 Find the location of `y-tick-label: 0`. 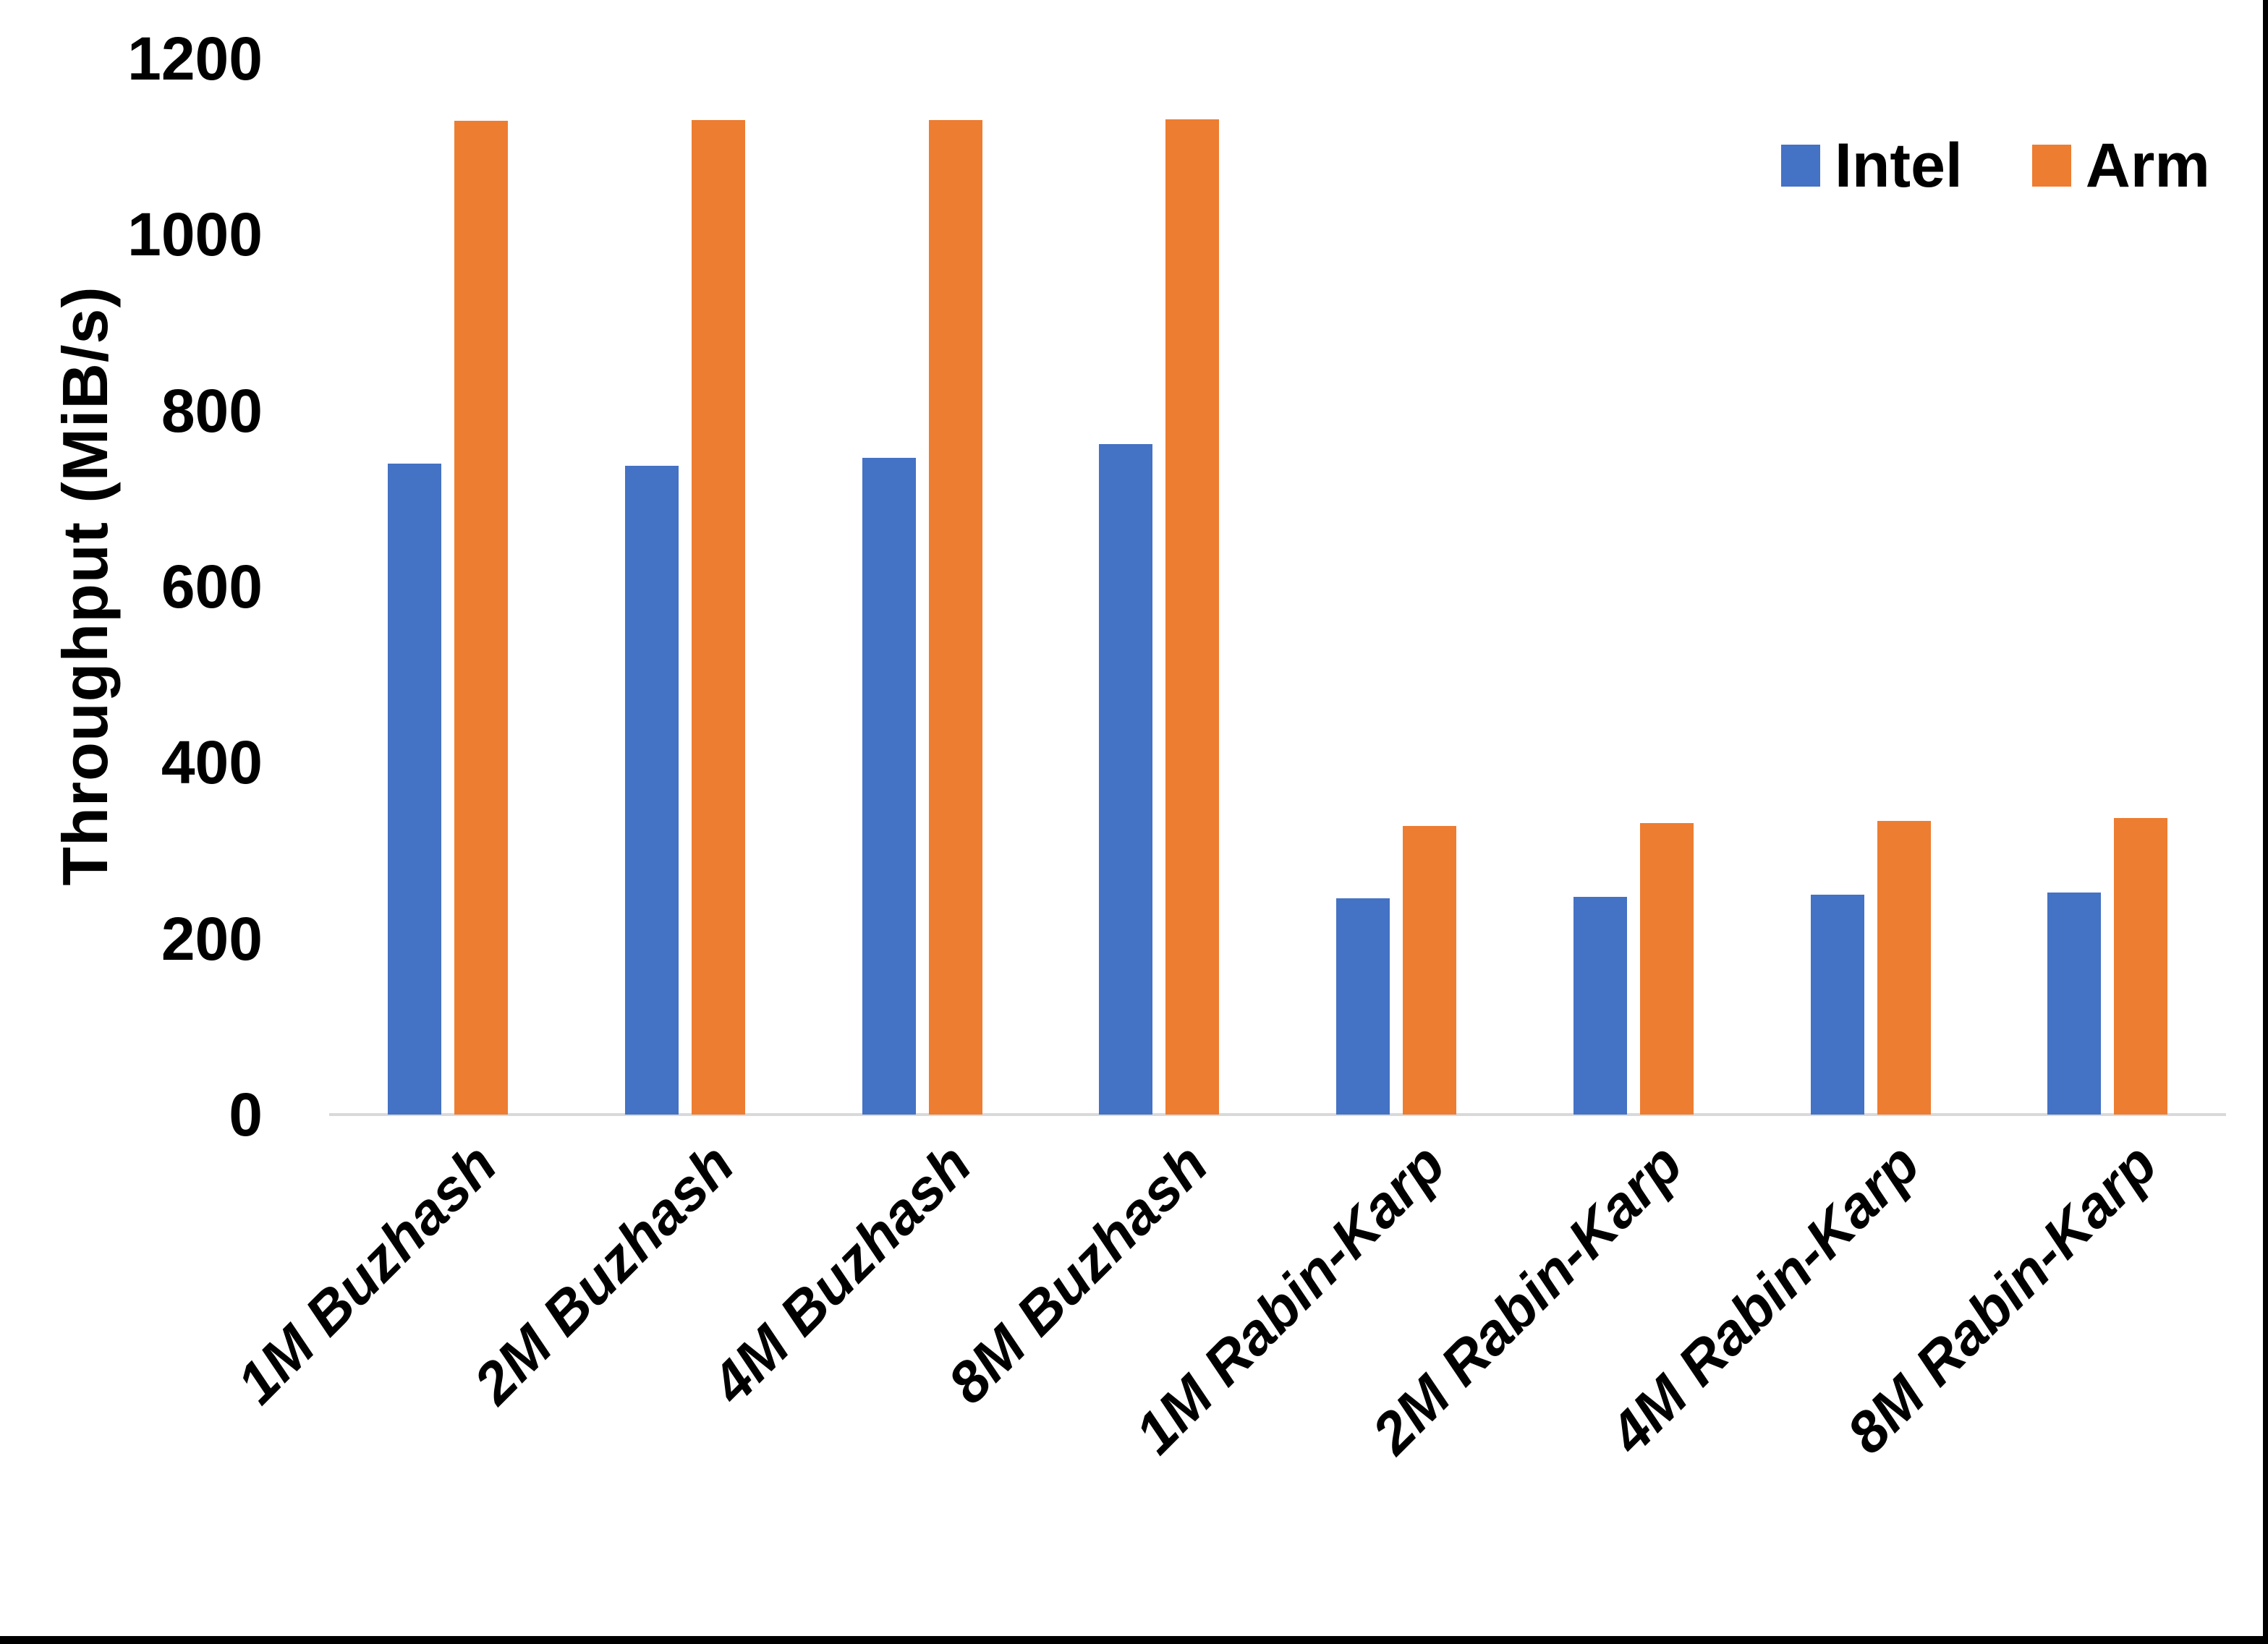

y-tick-label: 0 is located at coordinates (246, 1115).